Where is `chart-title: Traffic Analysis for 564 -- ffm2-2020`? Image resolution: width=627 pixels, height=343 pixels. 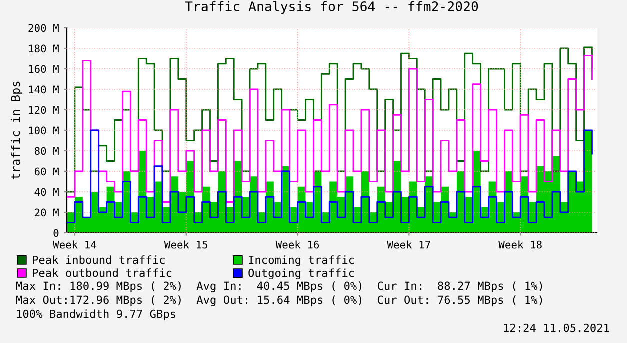 chart-title: Traffic Analysis for 564 -- ffm2-2020 is located at coordinates (331, 7).